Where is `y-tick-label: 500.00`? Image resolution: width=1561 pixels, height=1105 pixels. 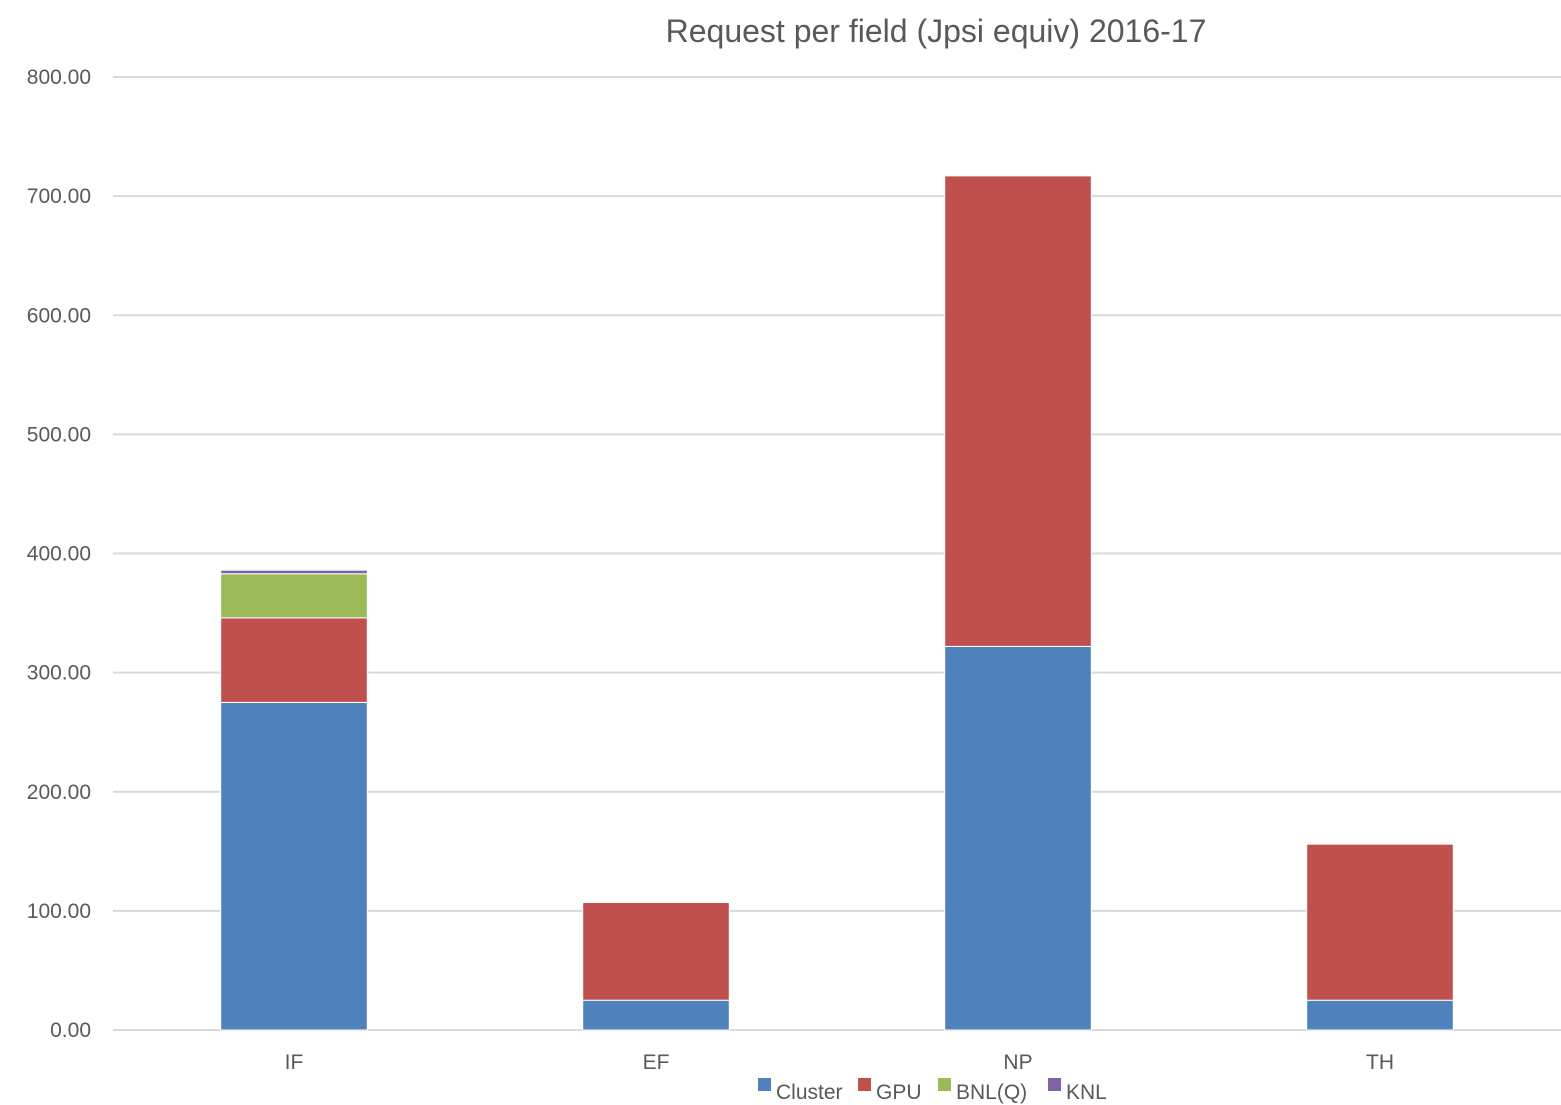
y-tick-label: 500.00 is located at coordinates (59, 434).